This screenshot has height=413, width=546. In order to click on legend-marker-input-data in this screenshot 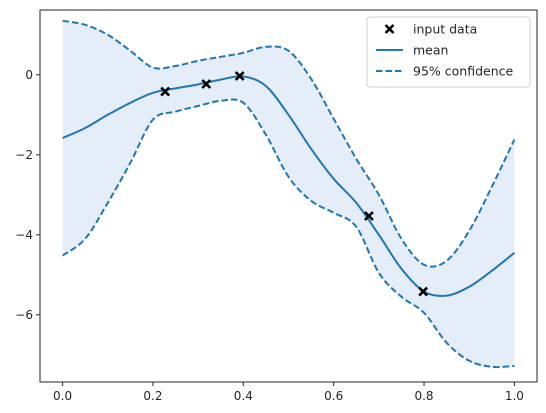, I will do `click(389, 29)`.